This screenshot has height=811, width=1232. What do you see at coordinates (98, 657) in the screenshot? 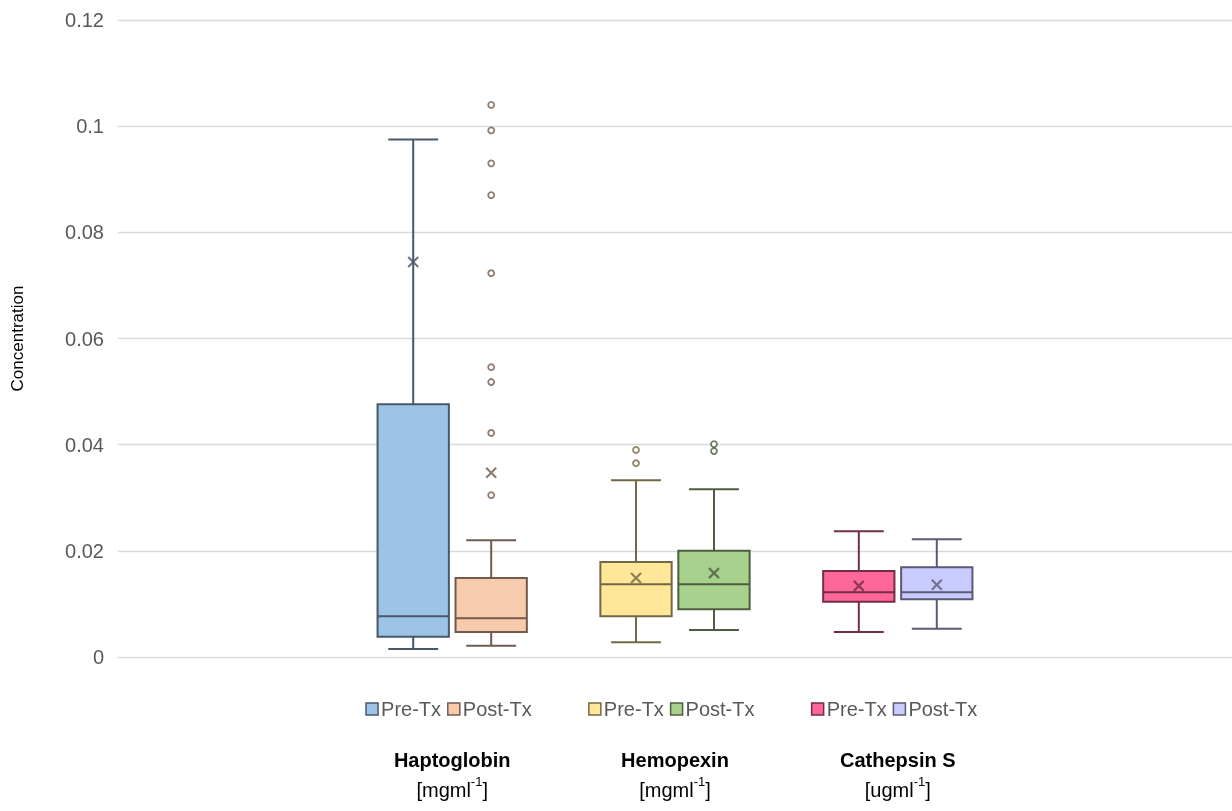
I see `y-tick-label: 0` at bounding box center [98, 657].